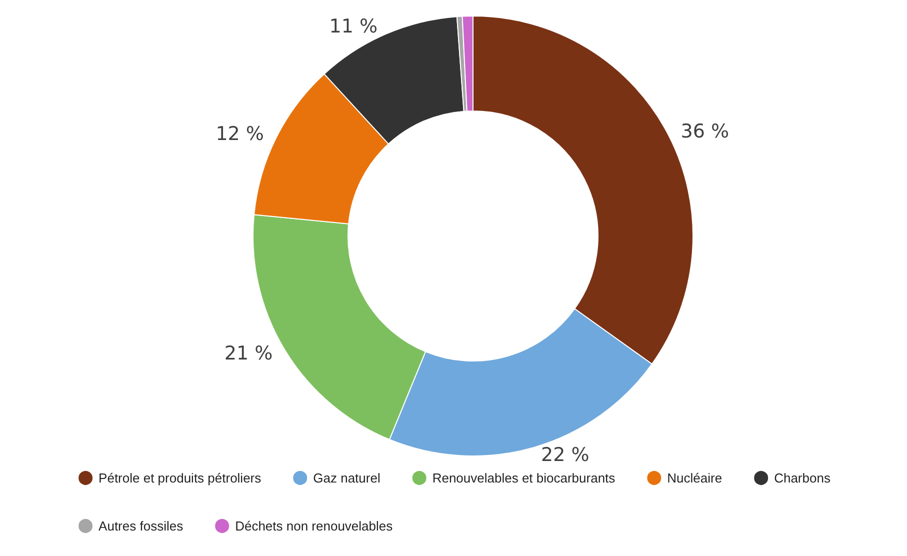  I want to click on legend-label: Charbons, so click(802, 478).